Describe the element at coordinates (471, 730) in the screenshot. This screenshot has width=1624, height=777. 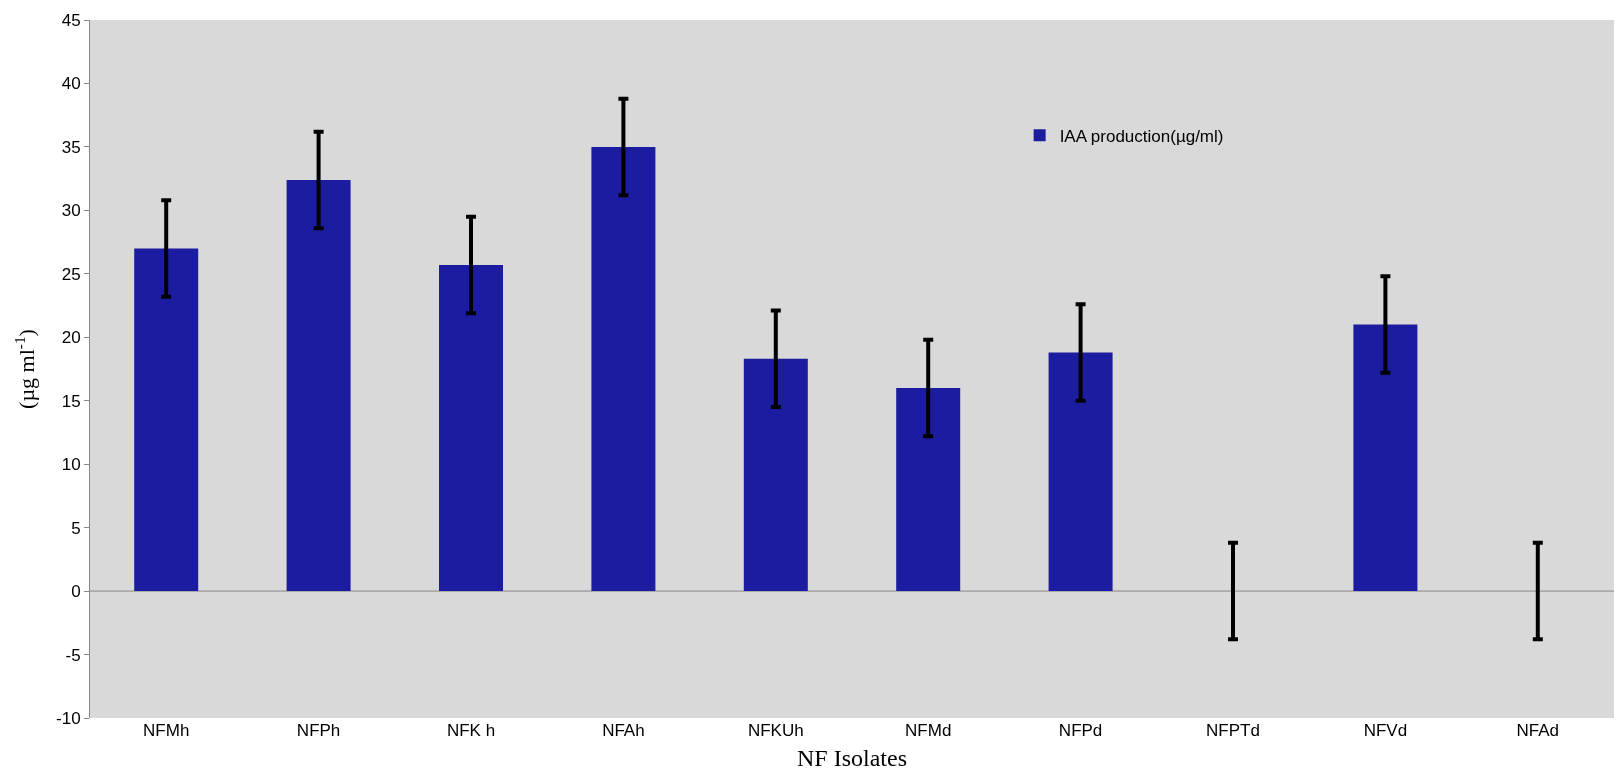
I see `x-tick-label: NFK h` at that location.